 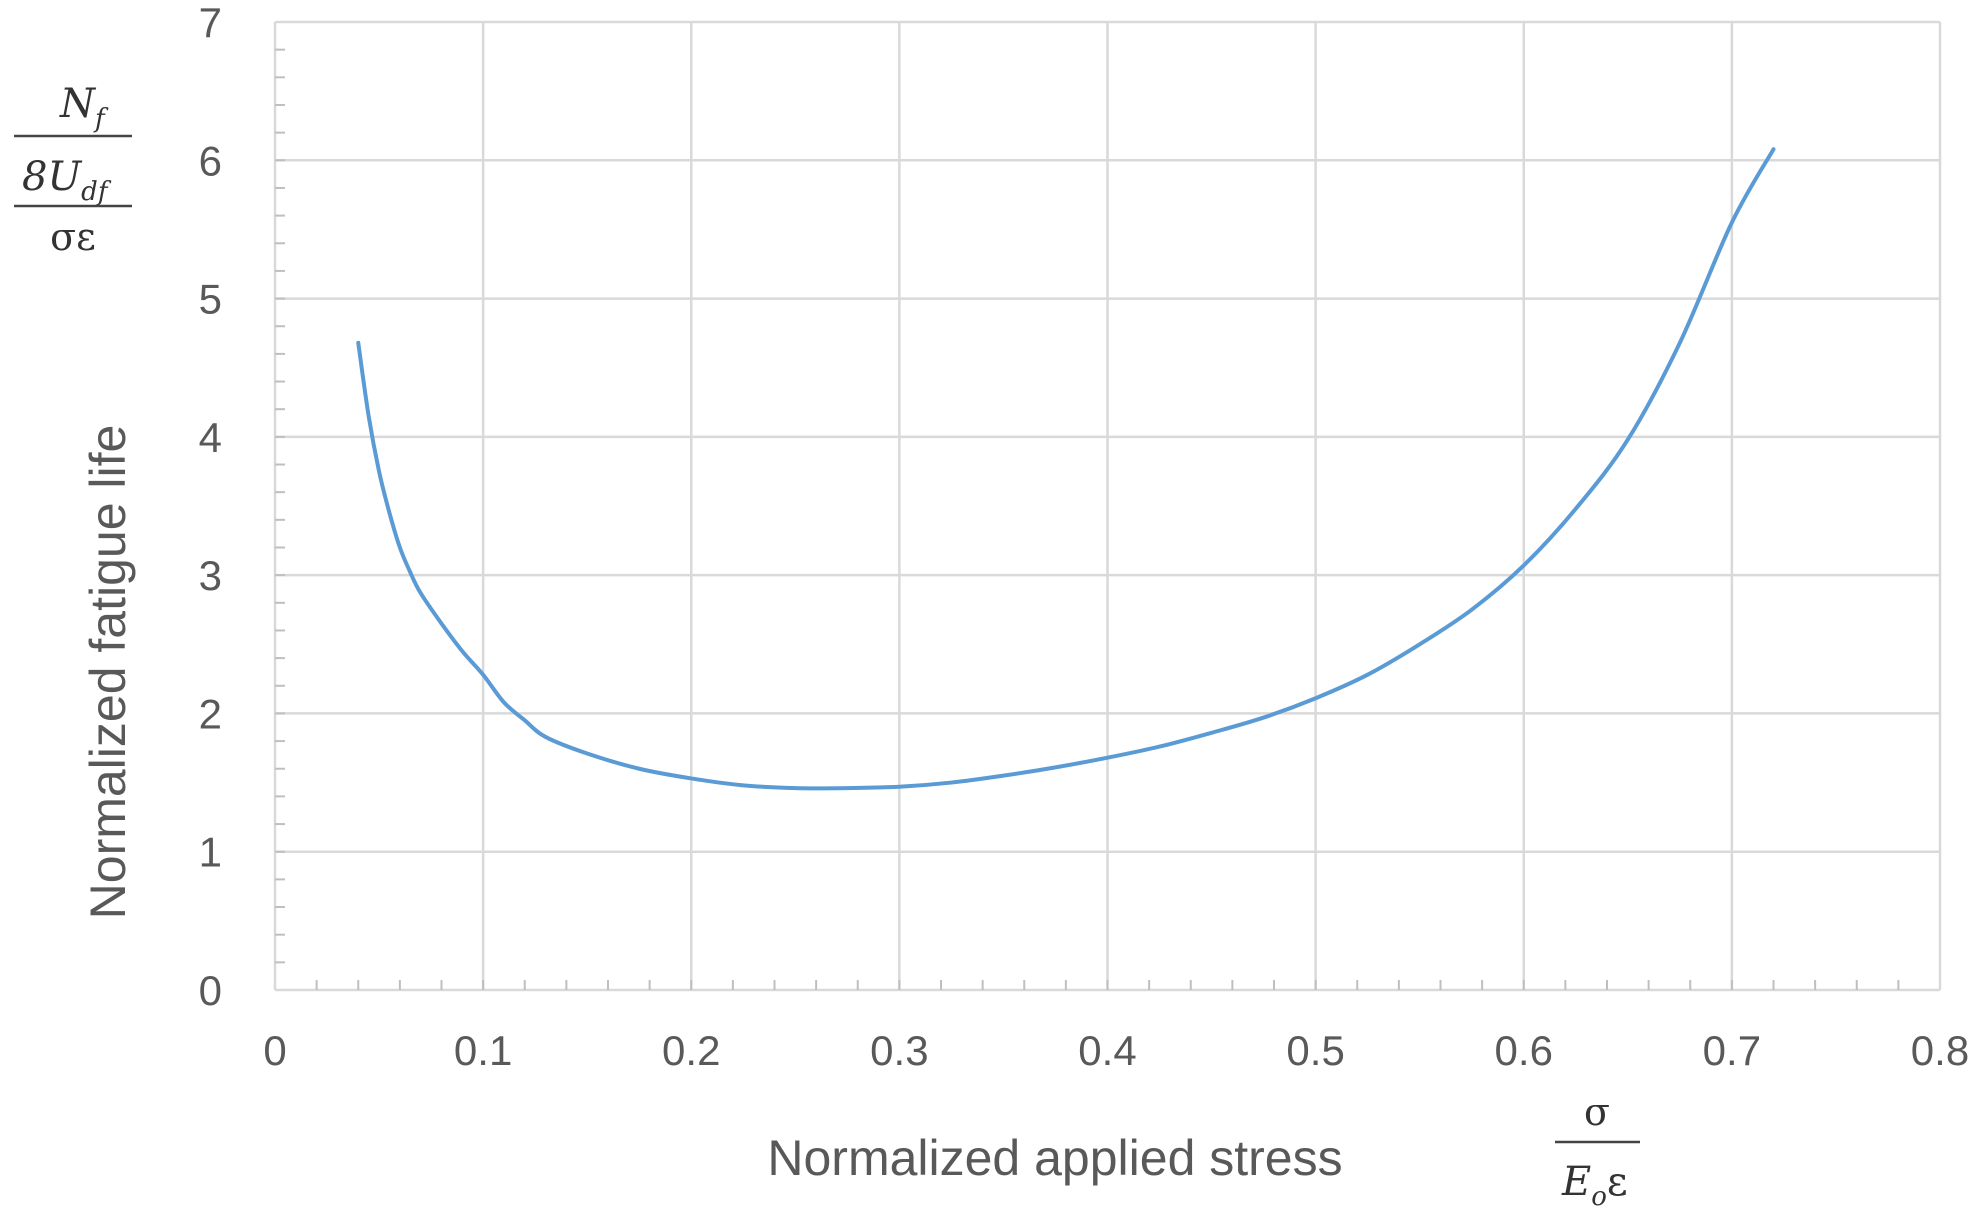 What do you see at coordinates (210, 713) in the screenshot?
I see `y-tick-label: 2` at bounding box center [210, 713].